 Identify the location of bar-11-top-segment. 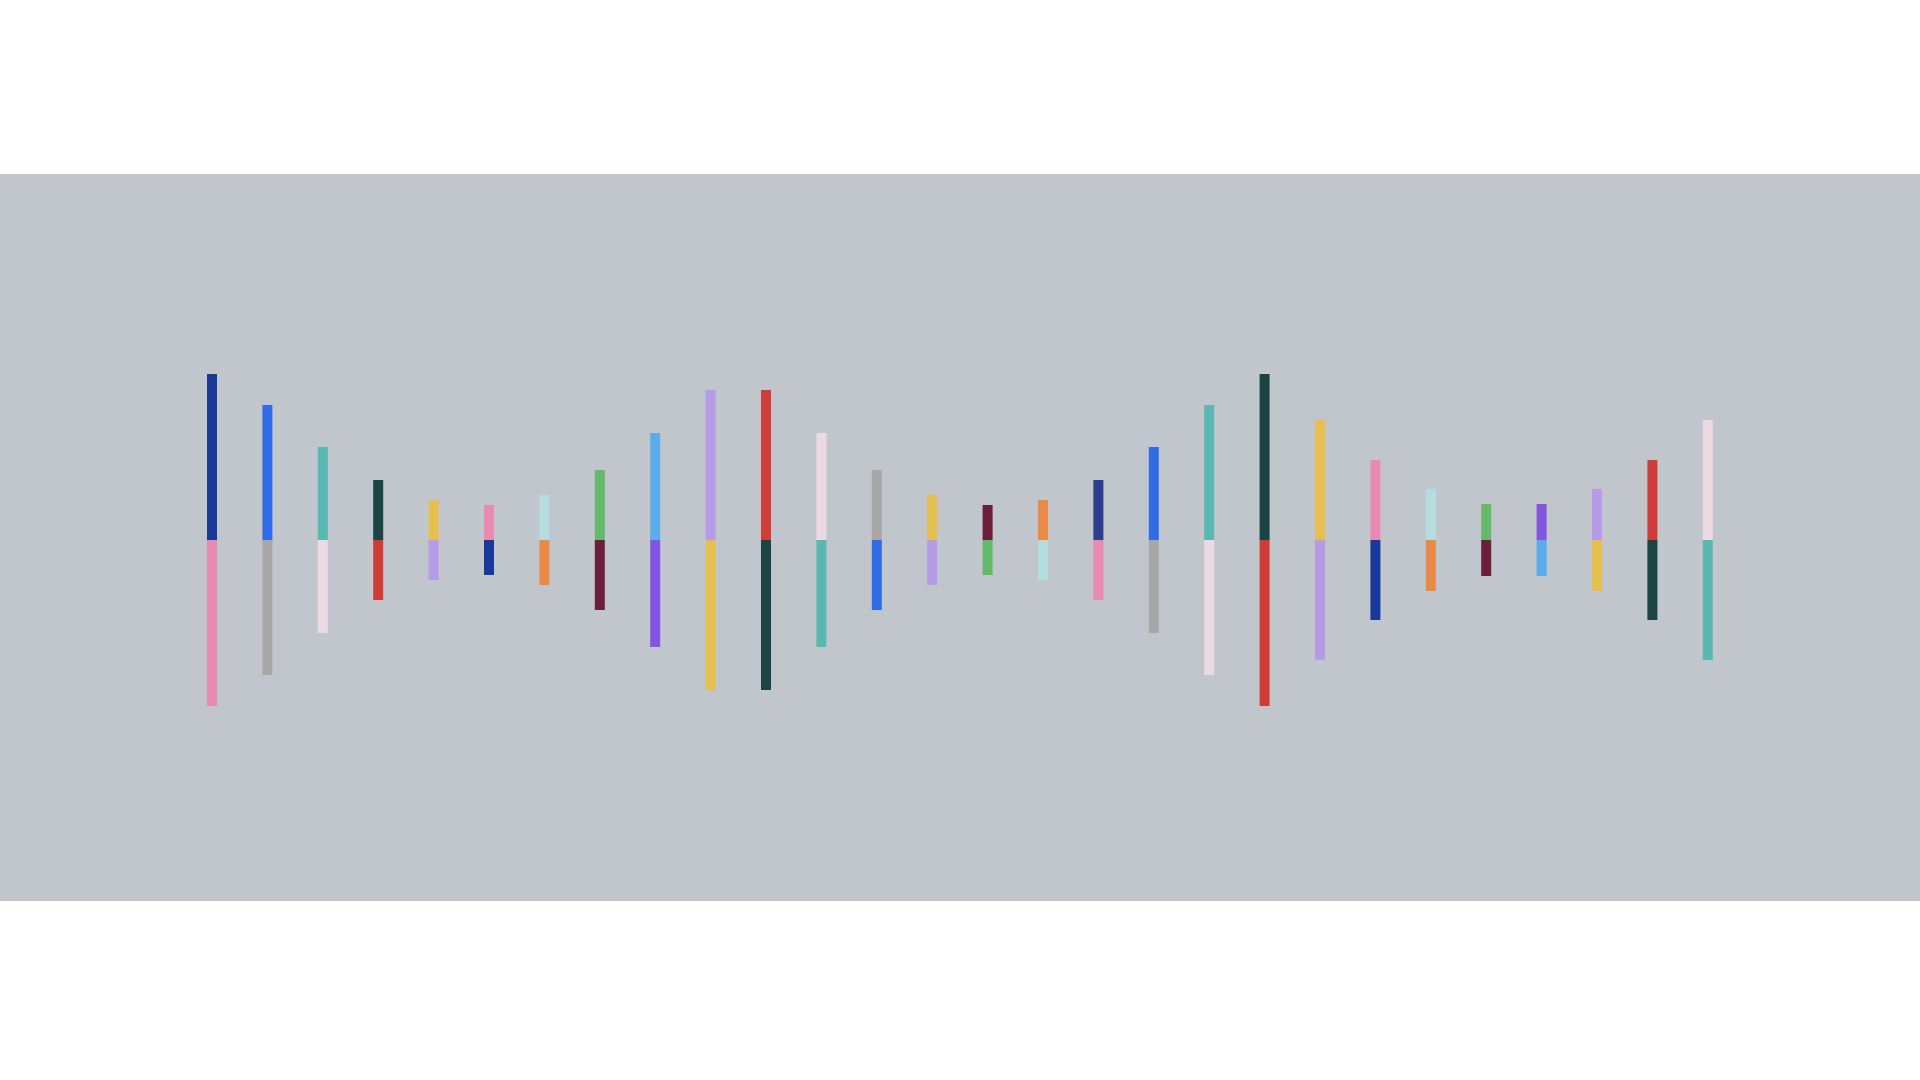
(766, 465).